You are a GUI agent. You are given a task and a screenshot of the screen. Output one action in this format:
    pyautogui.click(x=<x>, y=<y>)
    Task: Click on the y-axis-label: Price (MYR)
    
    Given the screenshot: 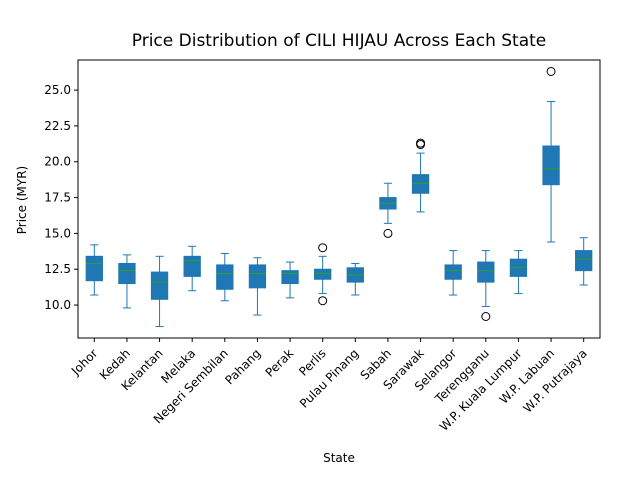 What is the action you would take?
    pyautogui.click(x=22, y=200)
    